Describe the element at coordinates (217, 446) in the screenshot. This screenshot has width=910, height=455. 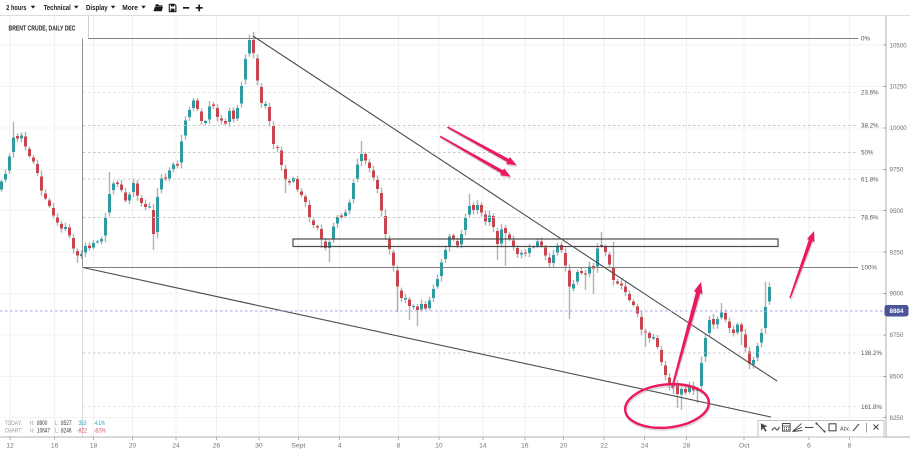
I see `svg-text: 26` at that location.